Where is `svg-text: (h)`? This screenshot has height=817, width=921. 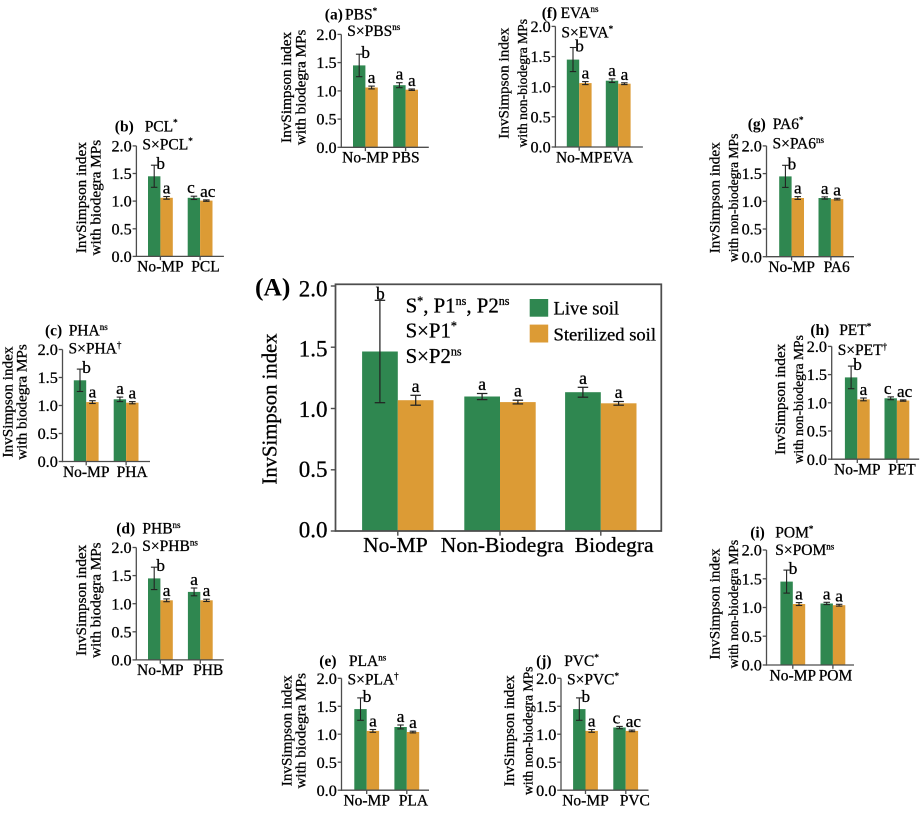 svg-text: (h) is located at coordinates (819, 330).